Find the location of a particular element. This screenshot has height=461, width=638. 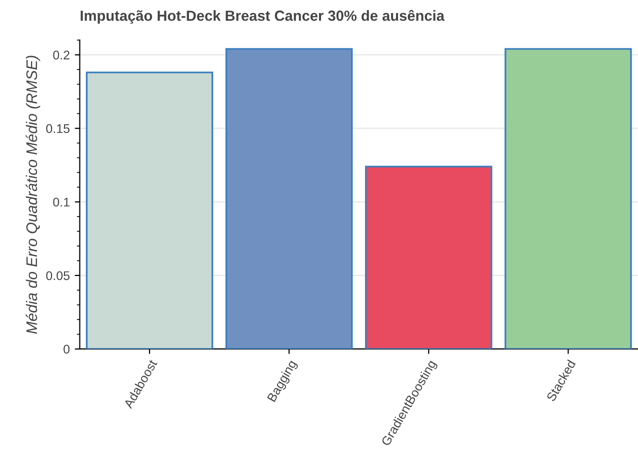

y-axis-title: Média do Erro Quadrático Médio (RMSE) is located at coordinates (33, 195).